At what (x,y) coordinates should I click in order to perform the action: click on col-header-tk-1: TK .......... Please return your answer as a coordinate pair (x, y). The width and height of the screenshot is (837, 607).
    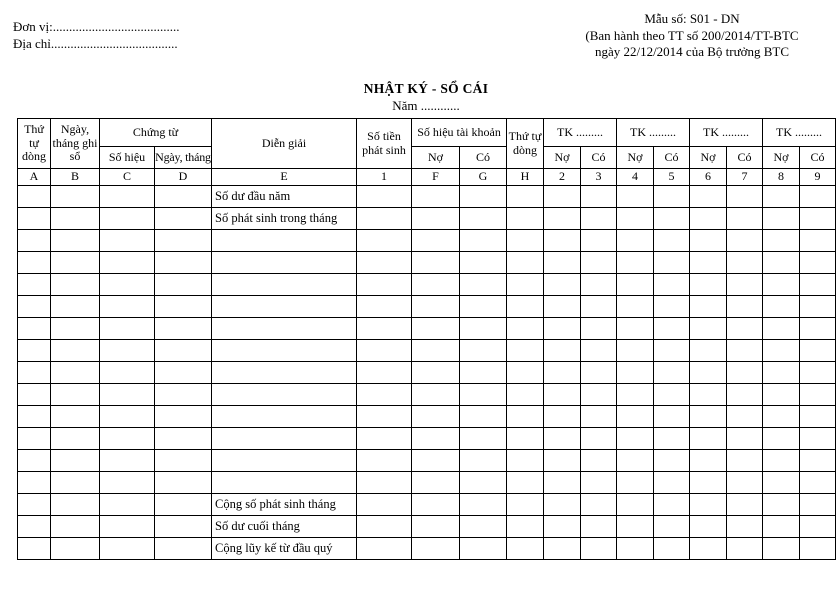
    Looking at the image, I should click on (580, 132).